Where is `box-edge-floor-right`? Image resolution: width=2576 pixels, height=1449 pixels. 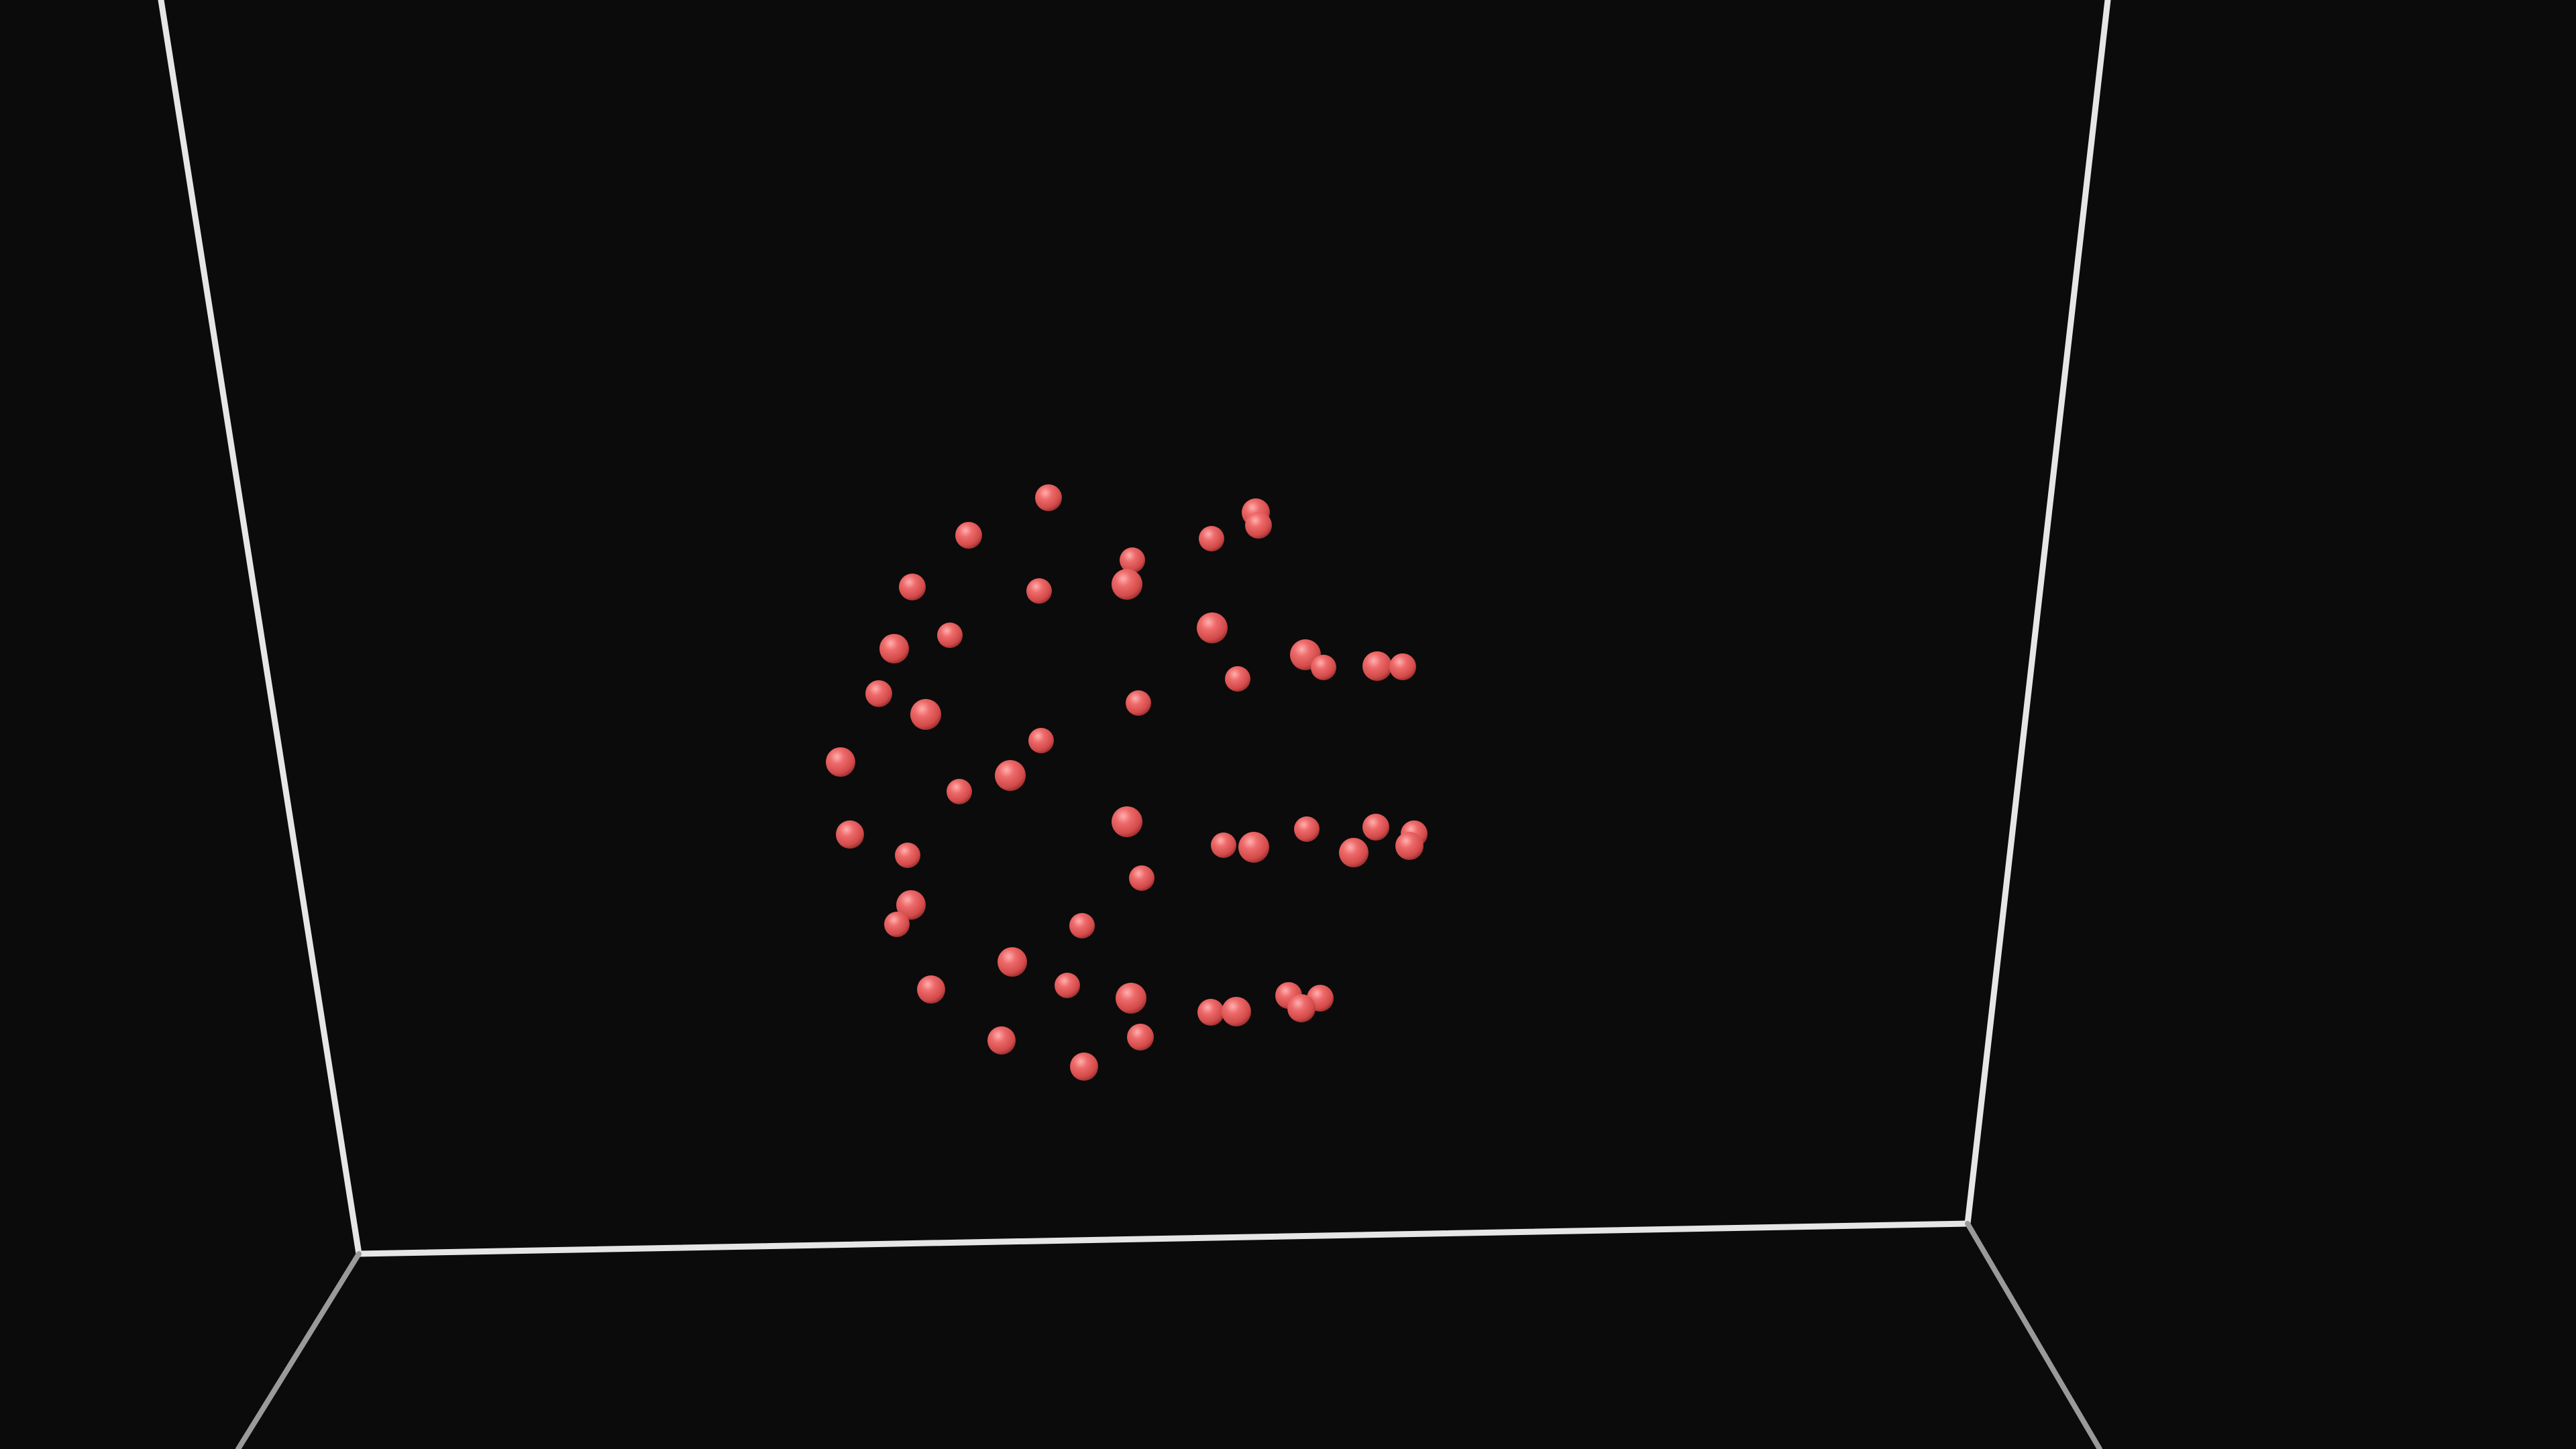
box-edge-floor-right is located at coordinates (2034, 1336).